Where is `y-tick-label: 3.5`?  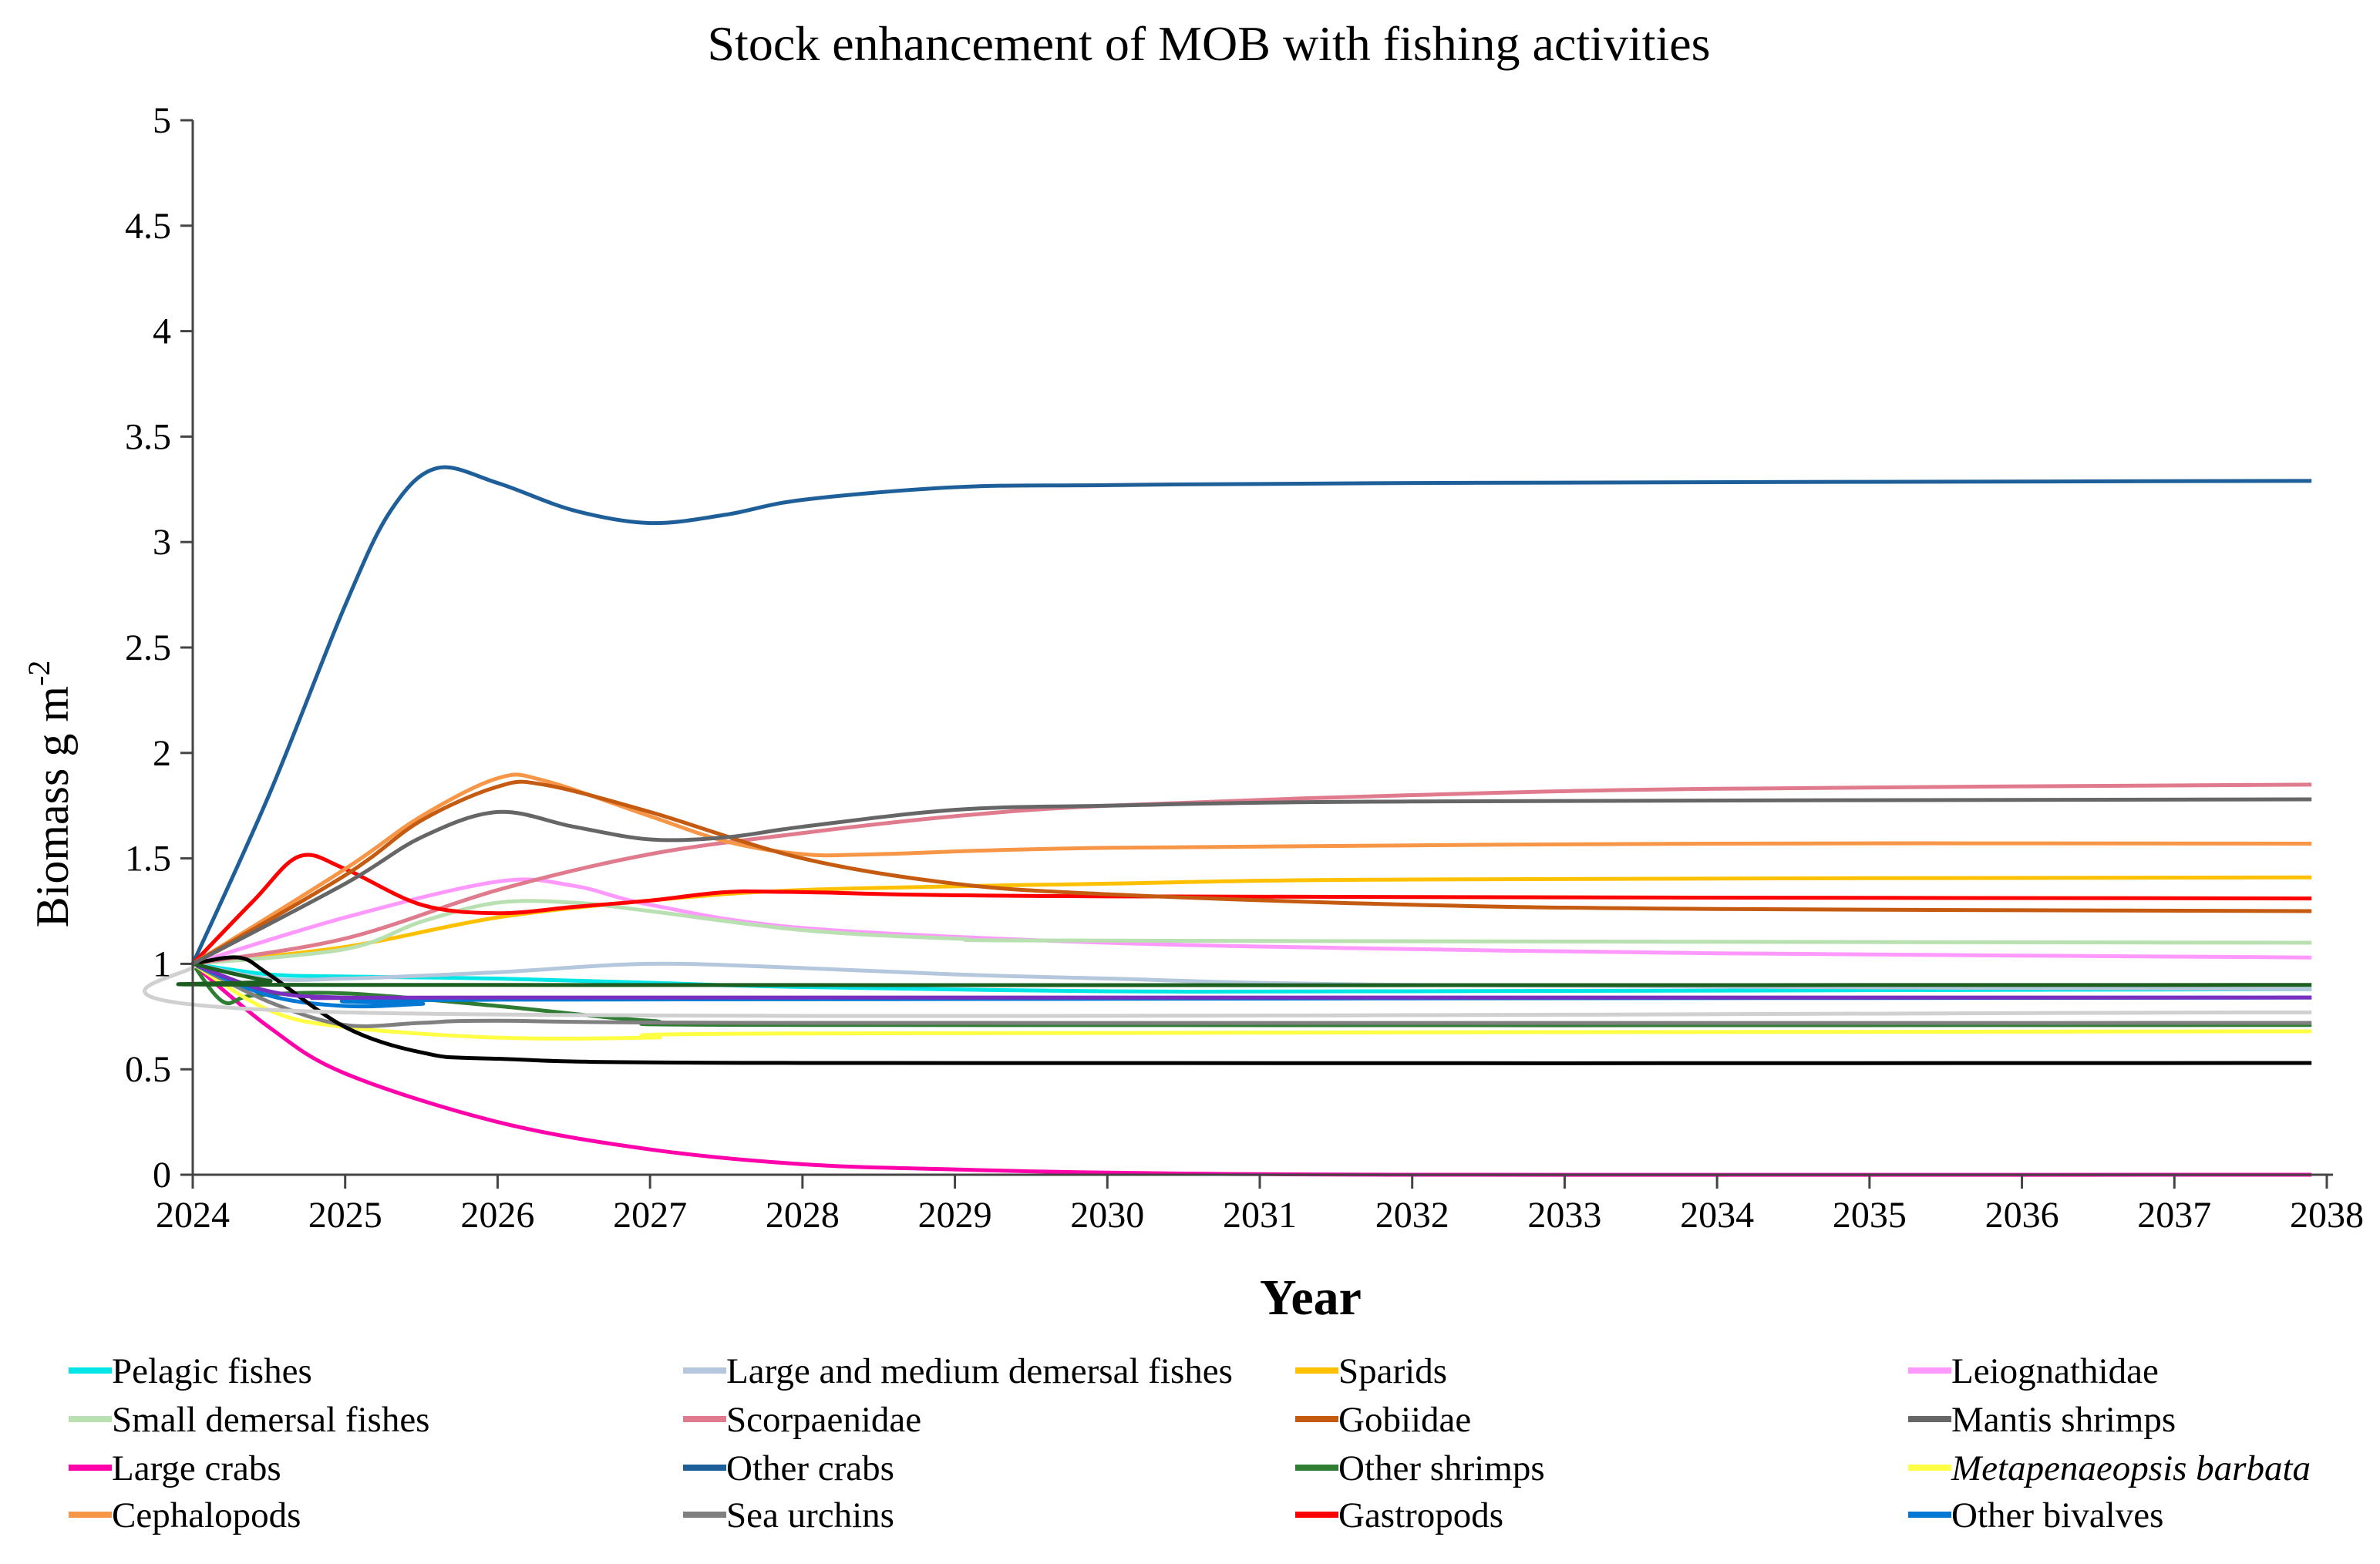 y-tick-label: 3.5 is located at coordinates (148, 437).